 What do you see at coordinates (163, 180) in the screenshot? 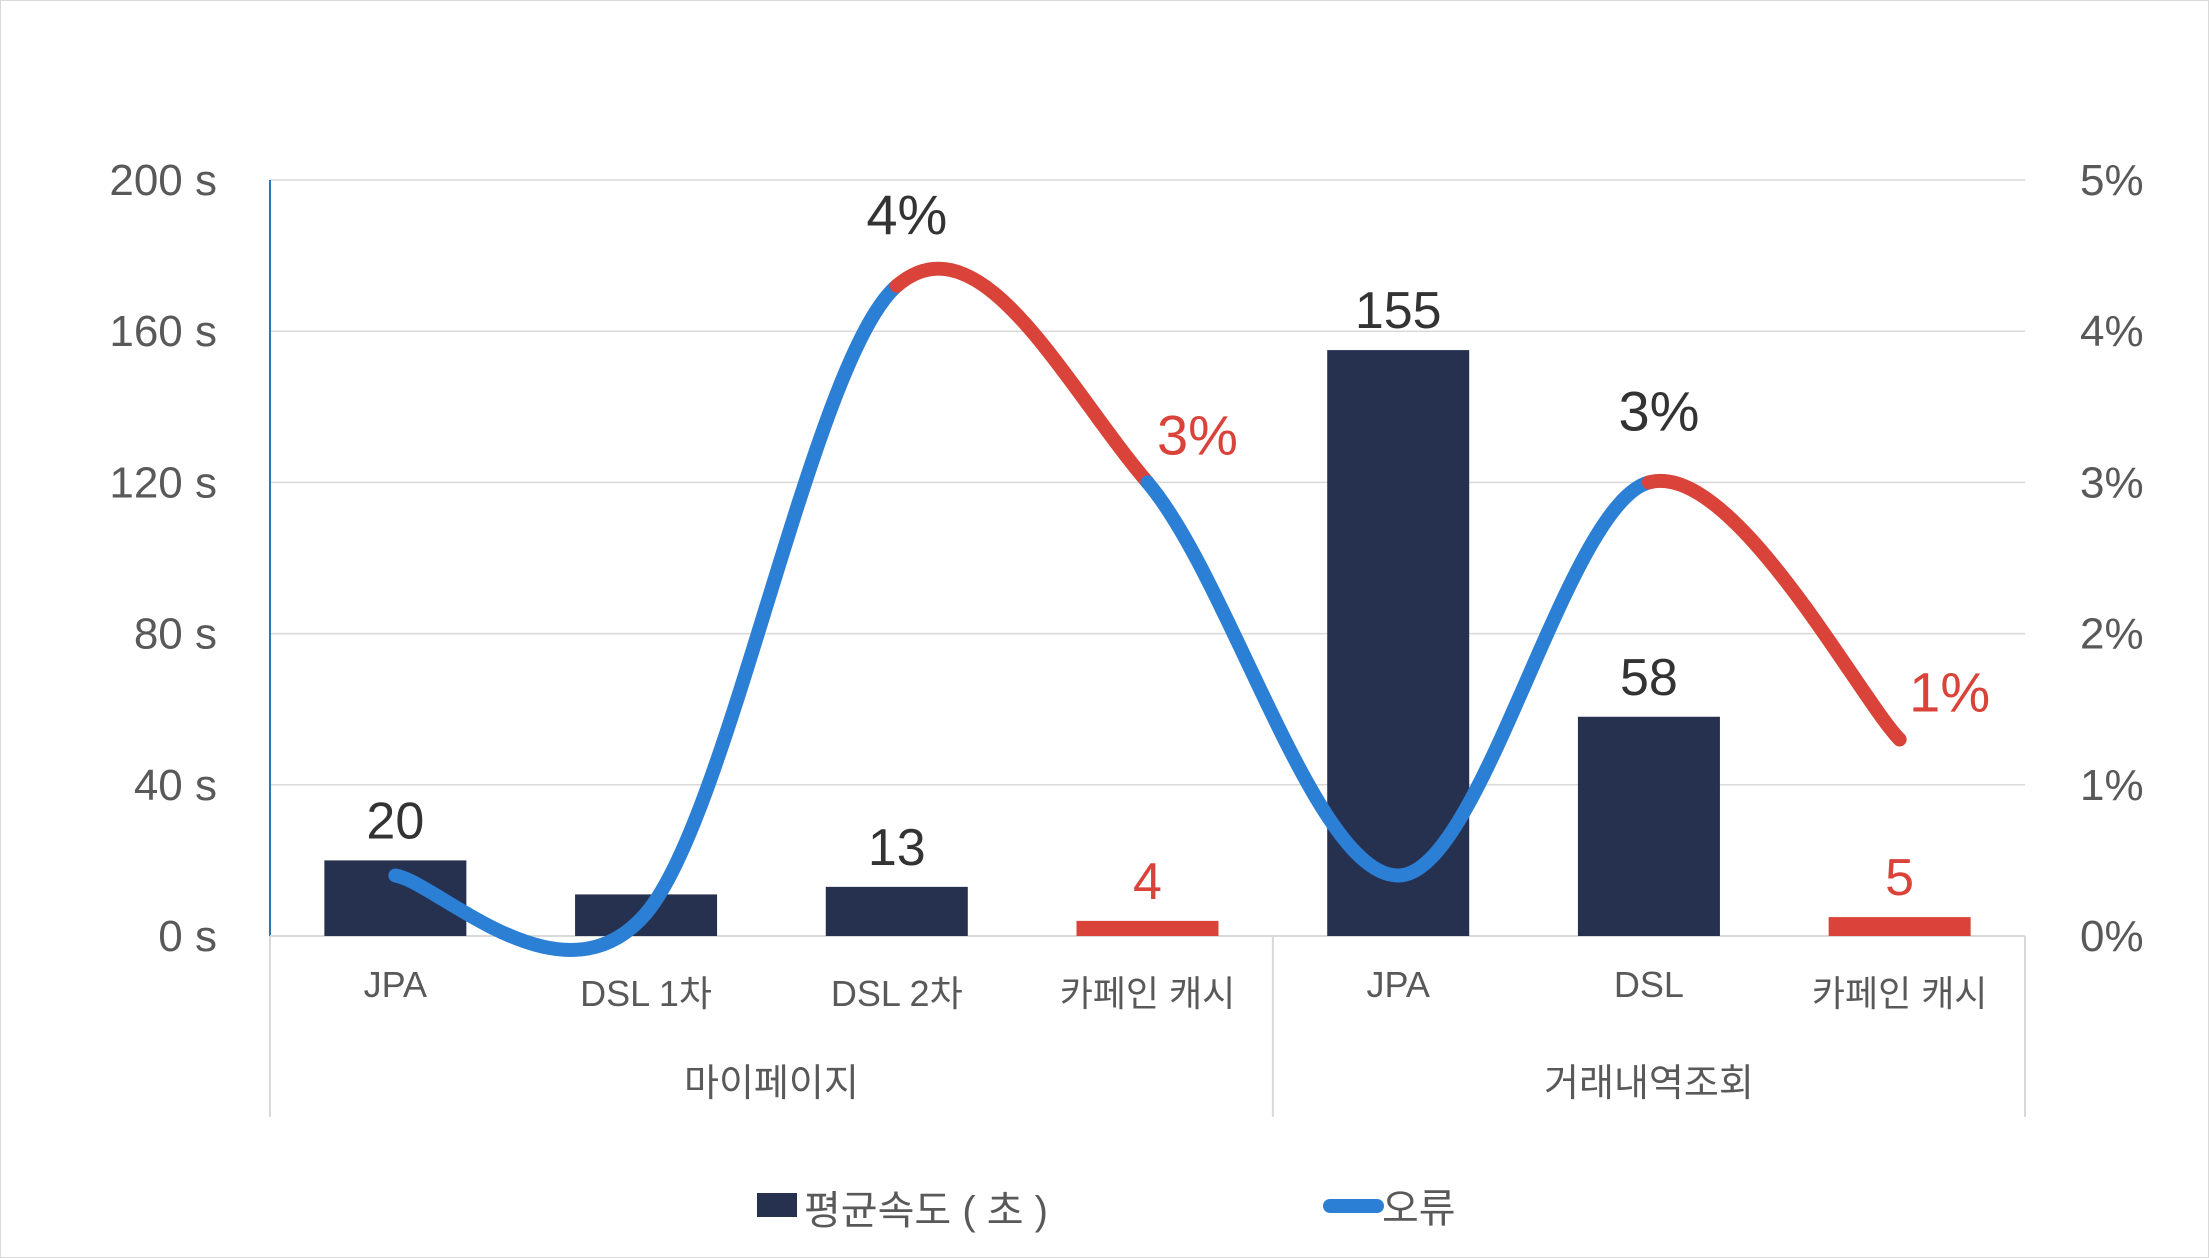
I see `y-left-tick-label: 200 s` at bounding box center [163, 180].